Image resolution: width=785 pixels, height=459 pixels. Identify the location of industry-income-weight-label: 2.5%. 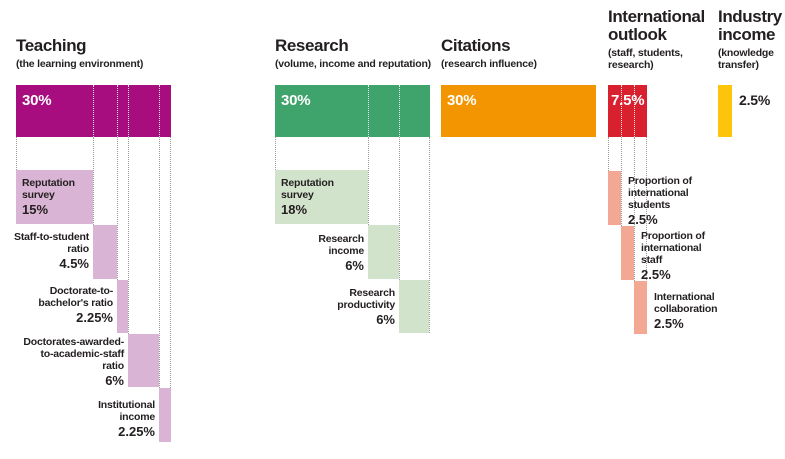
(755, 100).